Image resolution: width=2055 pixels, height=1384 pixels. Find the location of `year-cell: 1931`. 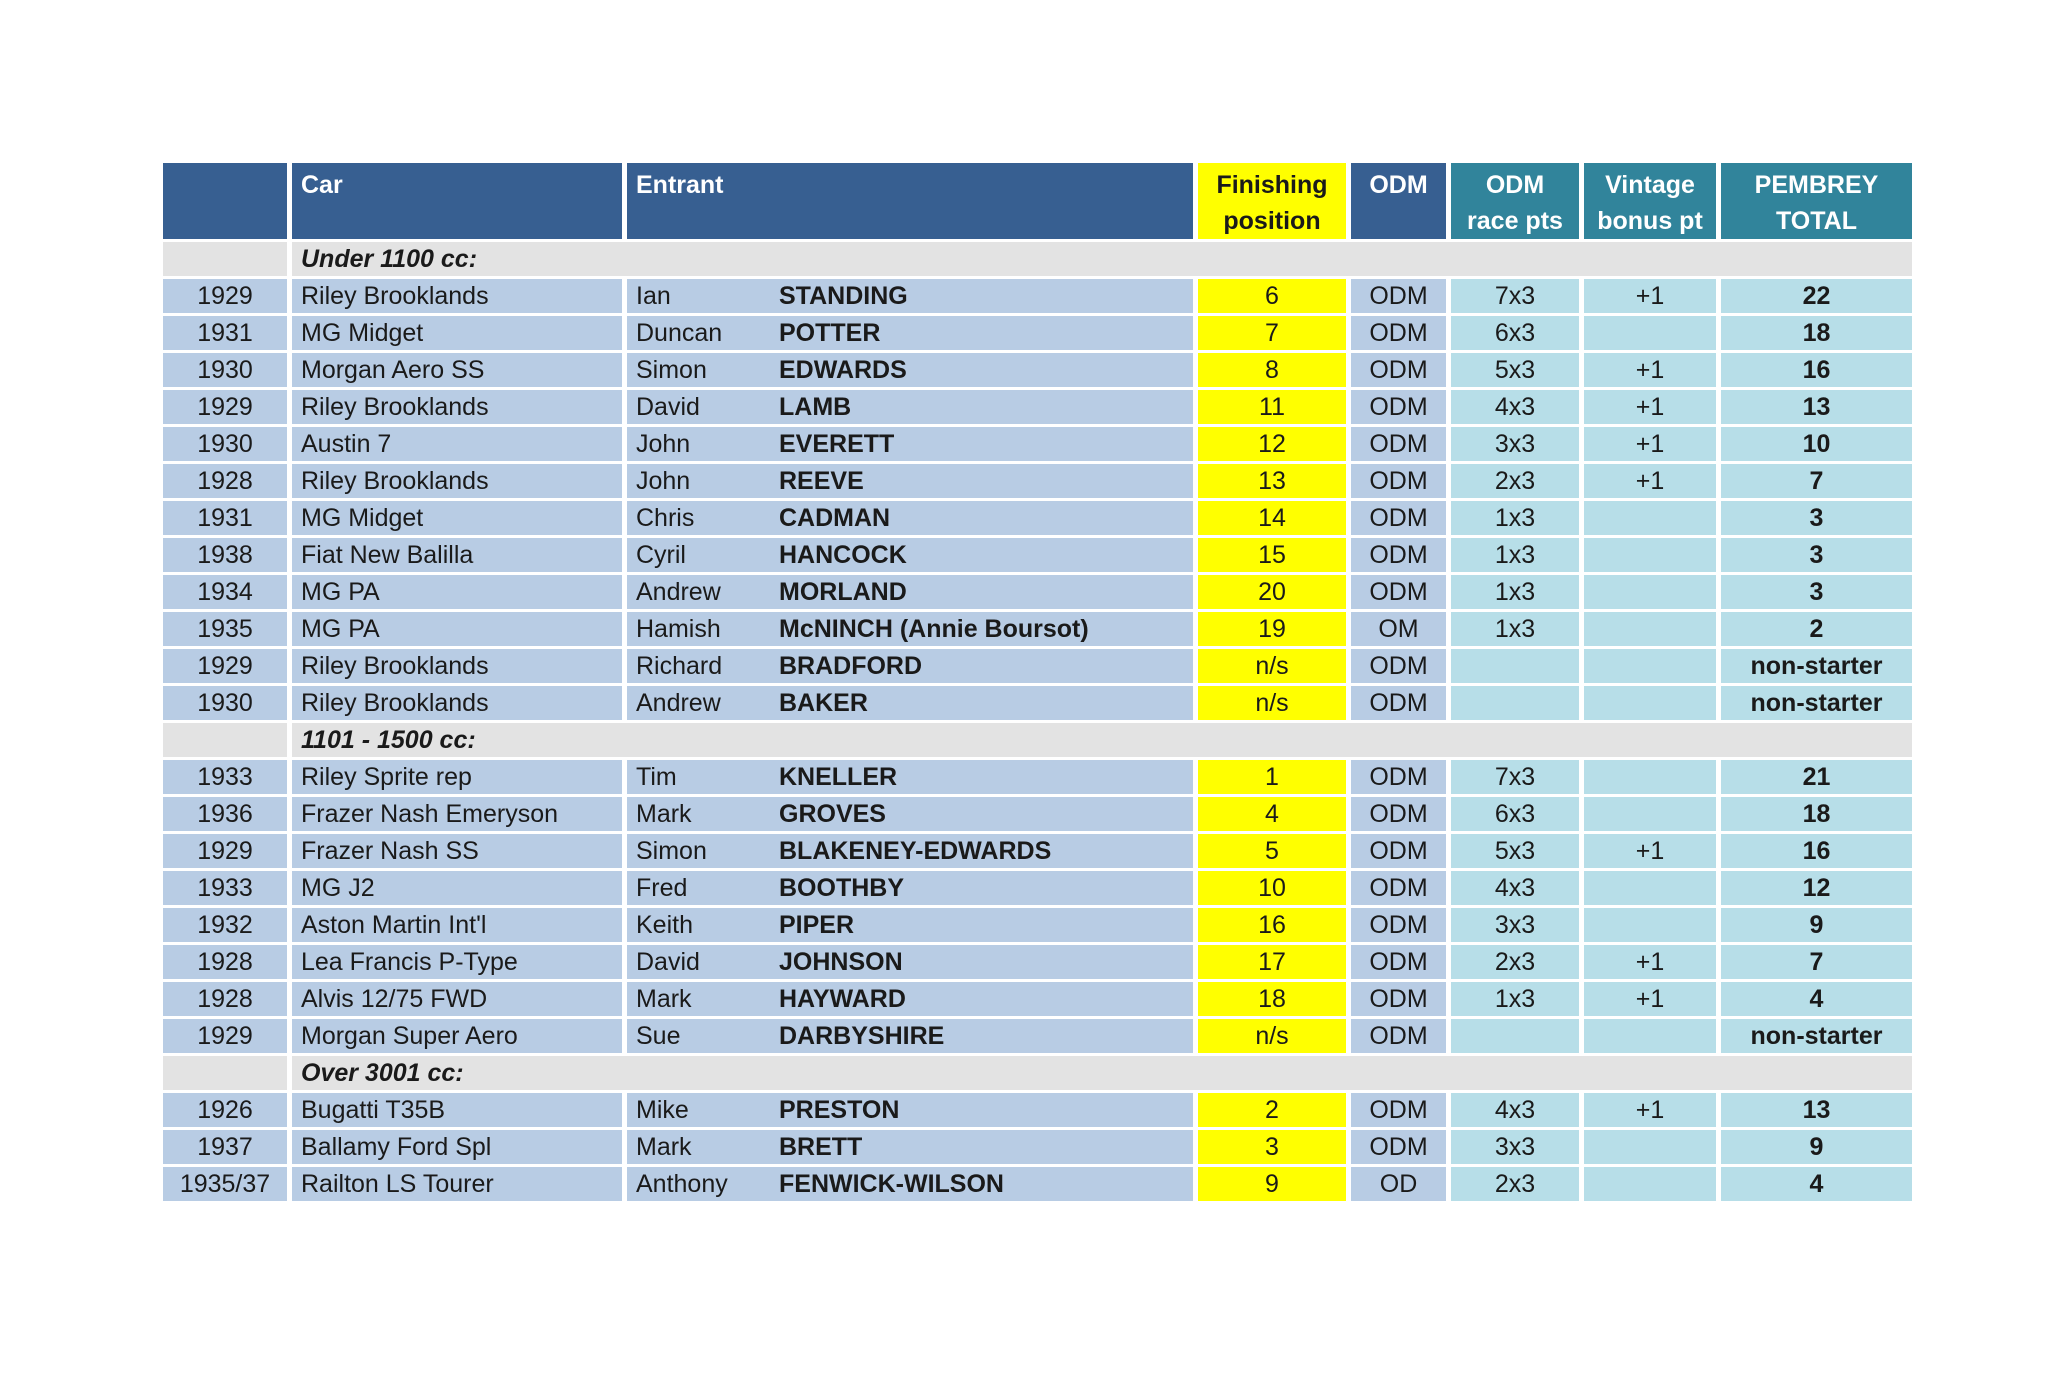

year-cell: 1931 is located at coordinates (225, 518).